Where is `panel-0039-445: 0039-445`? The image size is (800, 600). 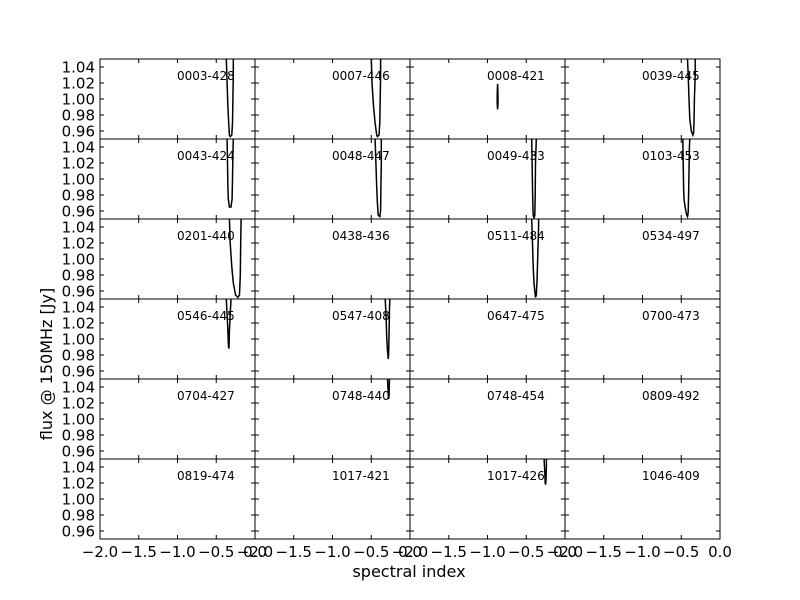
panel-0039-445: 0039-445 is located at coordinates (642, 99).